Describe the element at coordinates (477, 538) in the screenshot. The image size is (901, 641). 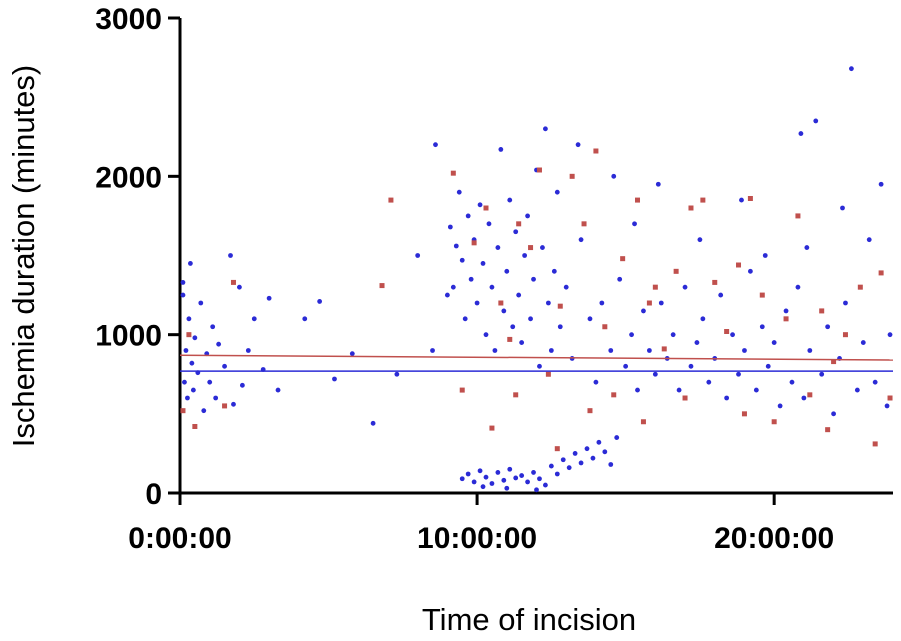
I see `x-tick-label: 10:00:00` at that location.